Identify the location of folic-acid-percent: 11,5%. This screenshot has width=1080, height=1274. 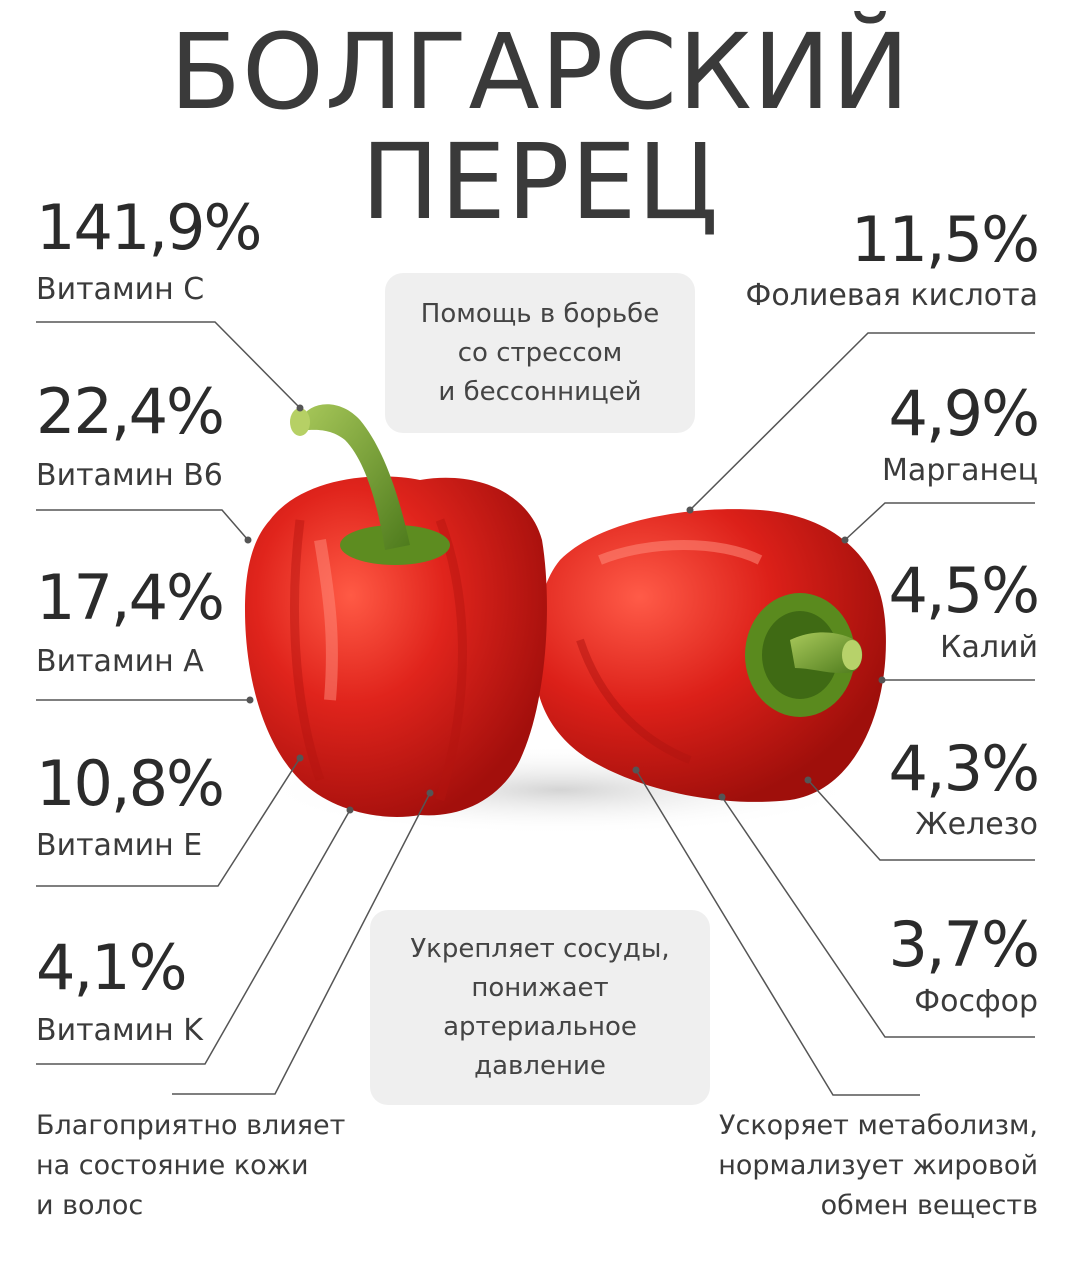
(945, 239).